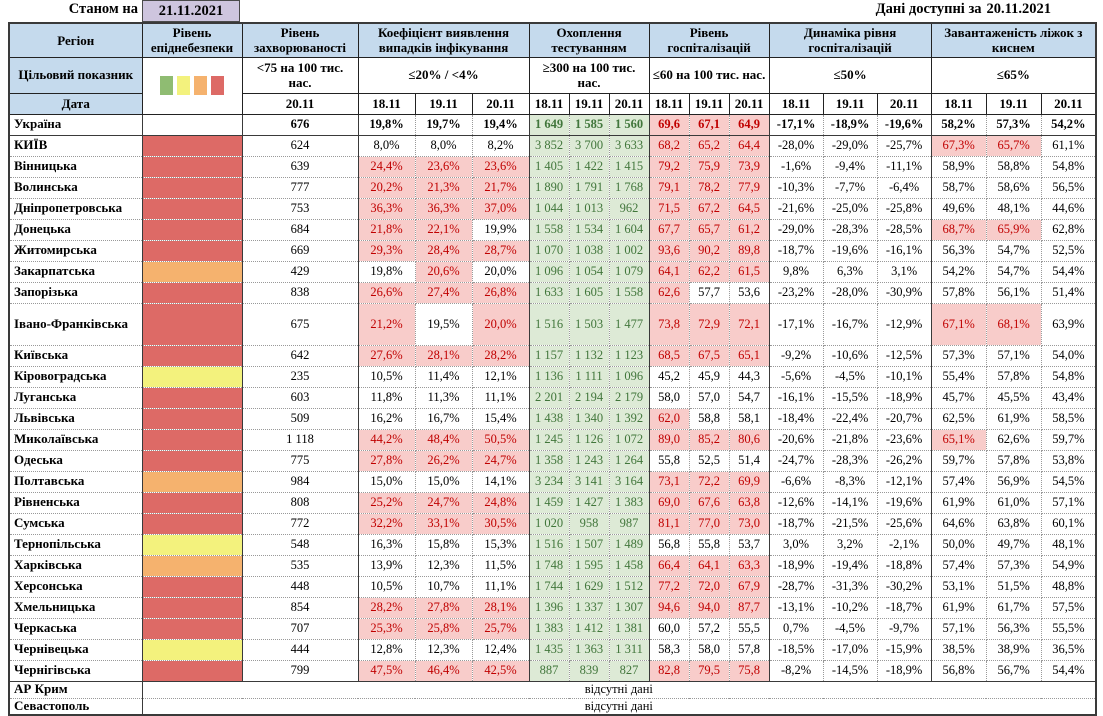 The width and height of the screenshot is (1103, 716). I want to click on hospitalization-level-cell: 64,4, so click(749, 146).